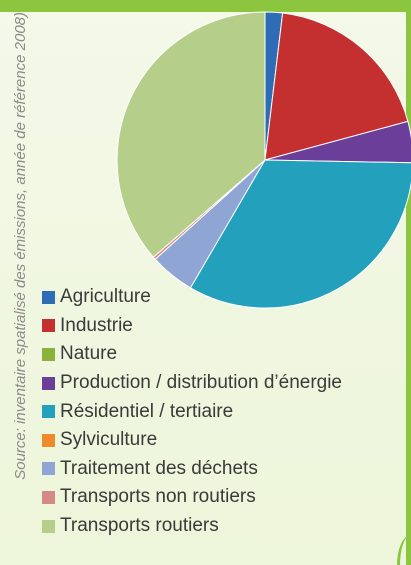 This screenshot has height=565, width=411. I want to click on legend-label: Sylviculture, so click(109, 440).